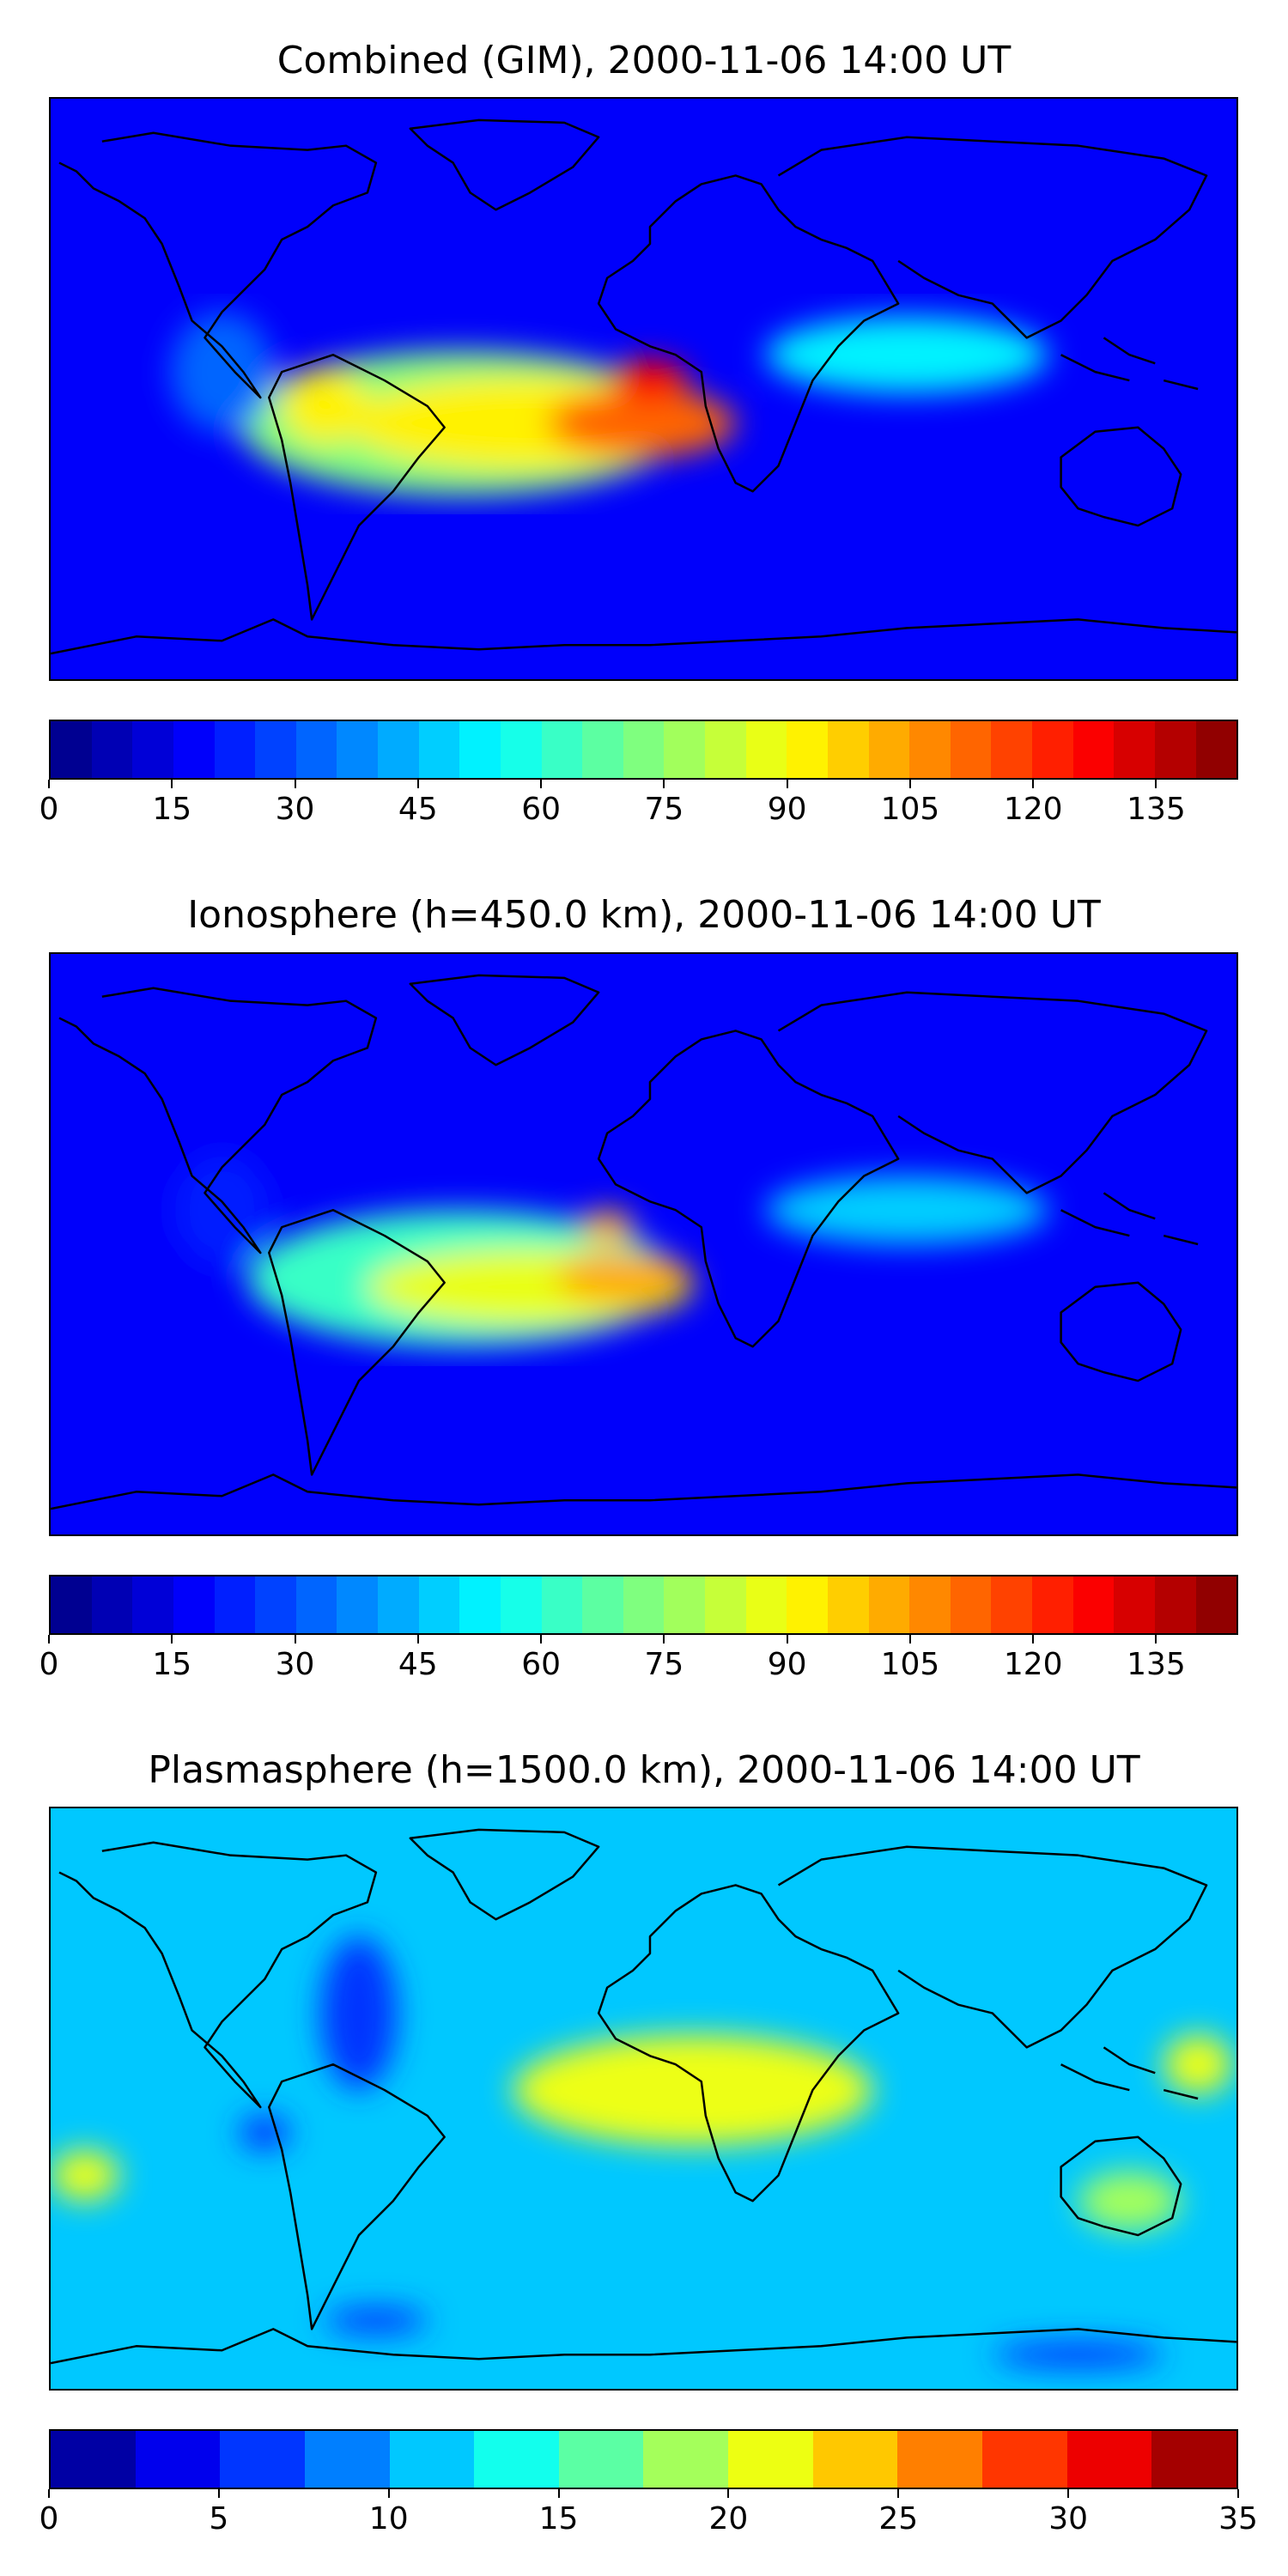 This screenshot has width=1288, height=2576. What do you see at coordinates (377, 2320) in the screenshot?
I see `field-region-southern-ocean-low` at bounding box center [377, 2320].